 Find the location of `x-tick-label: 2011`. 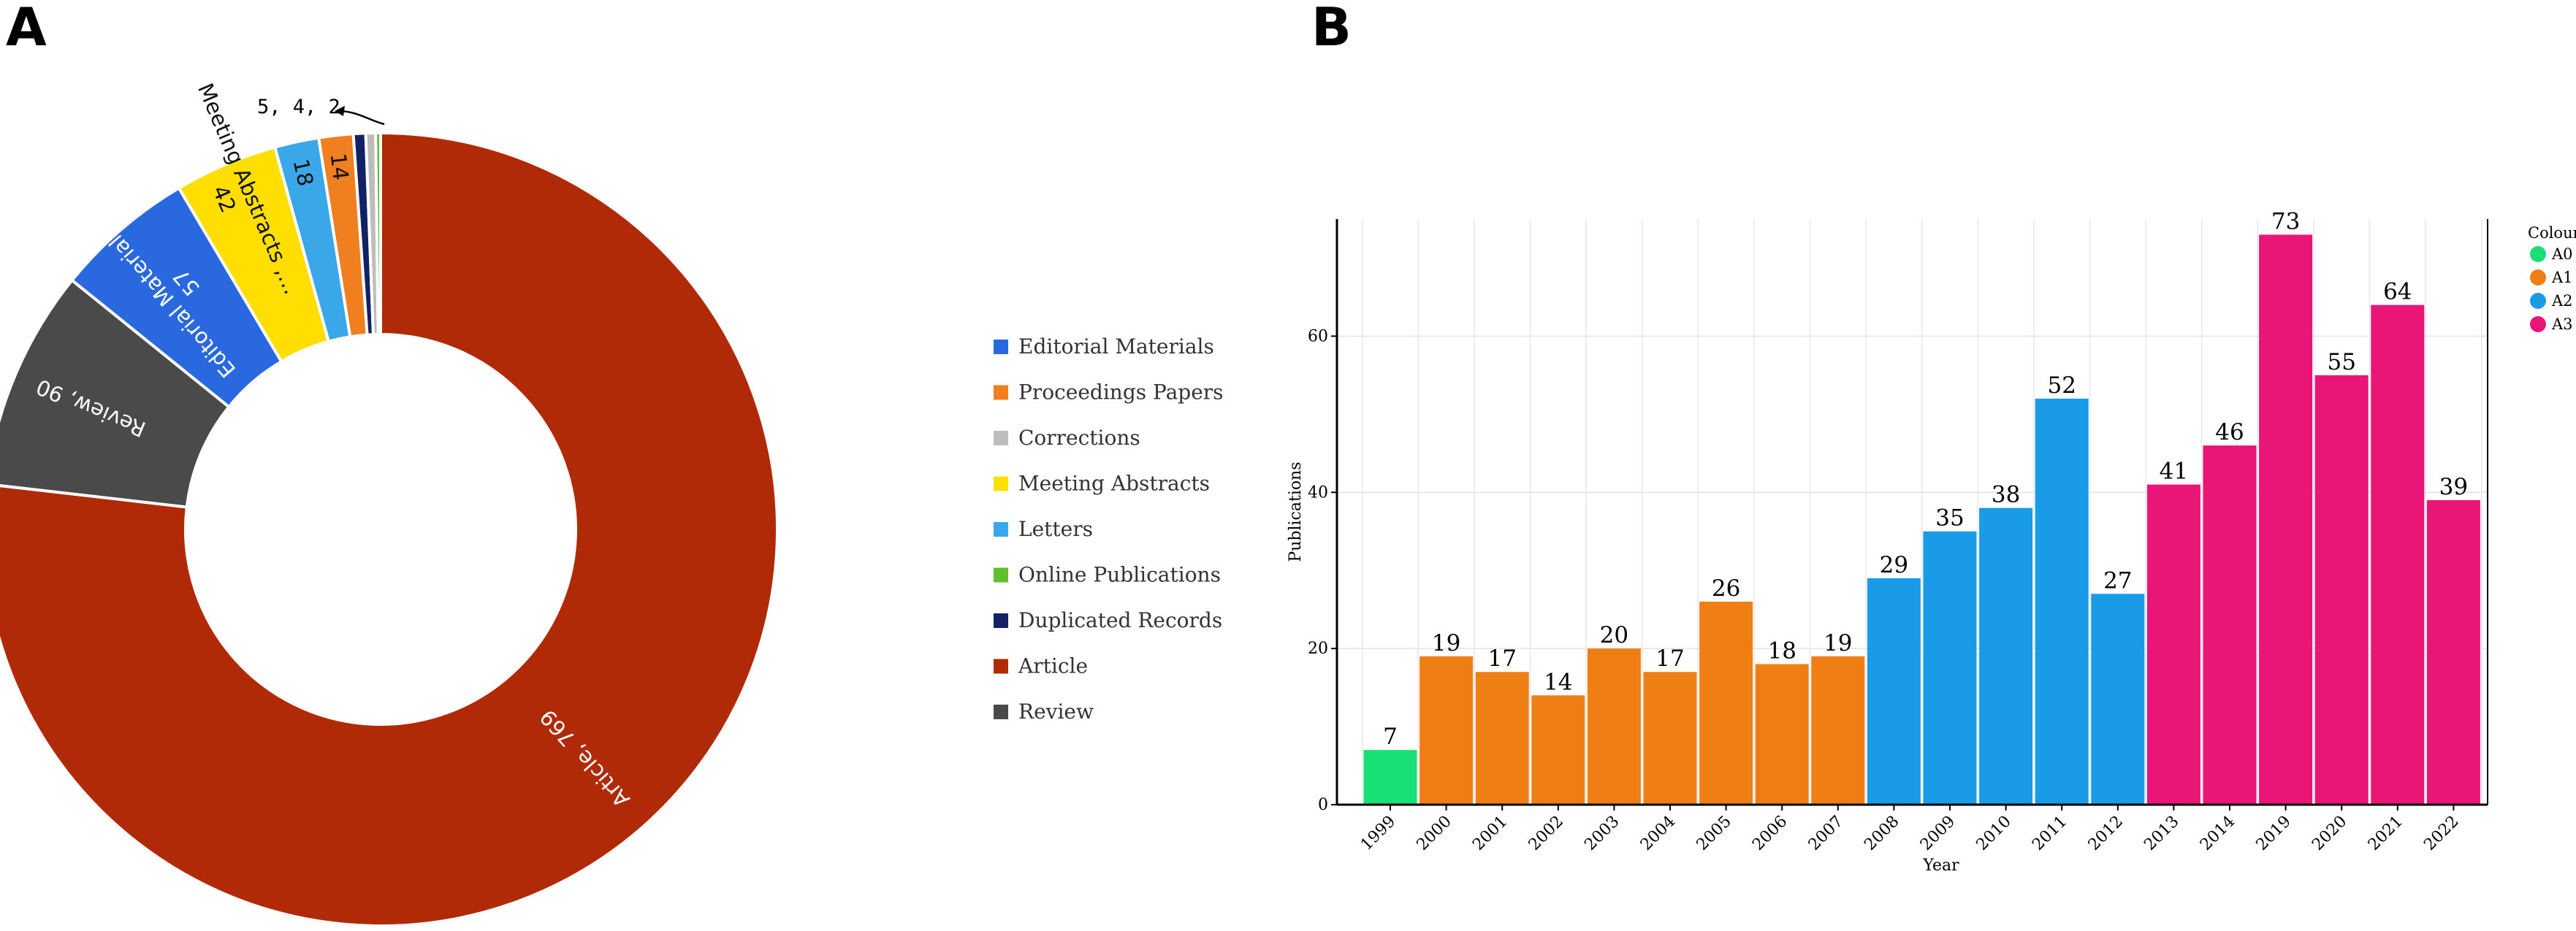

x-tick-label: 2011 is located at coordinates (2050, 833).